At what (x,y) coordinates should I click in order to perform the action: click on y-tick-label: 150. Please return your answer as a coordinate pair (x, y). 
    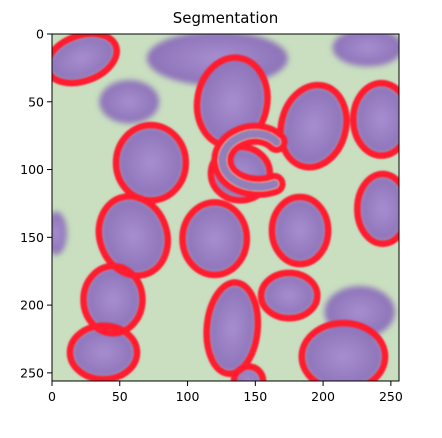
    Looking at the image, I should click on (32, 237).